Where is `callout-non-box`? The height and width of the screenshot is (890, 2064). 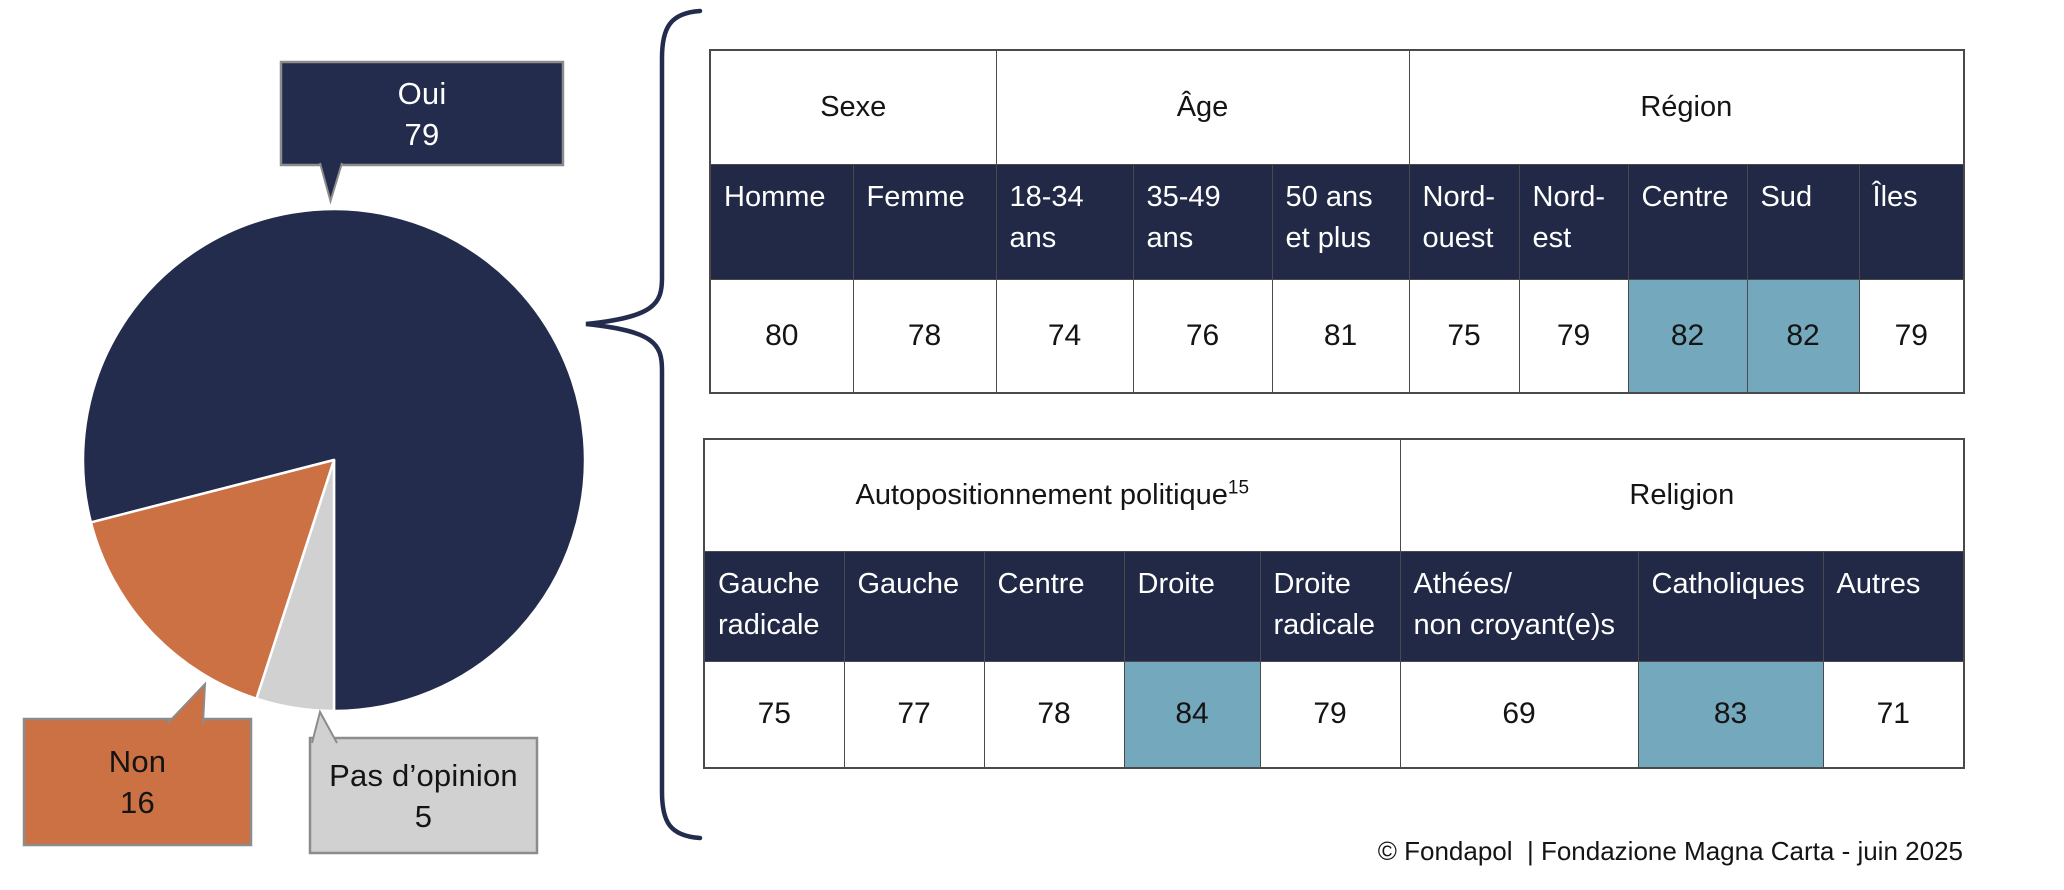 callout-non-box is located at coordinates (137, 782).